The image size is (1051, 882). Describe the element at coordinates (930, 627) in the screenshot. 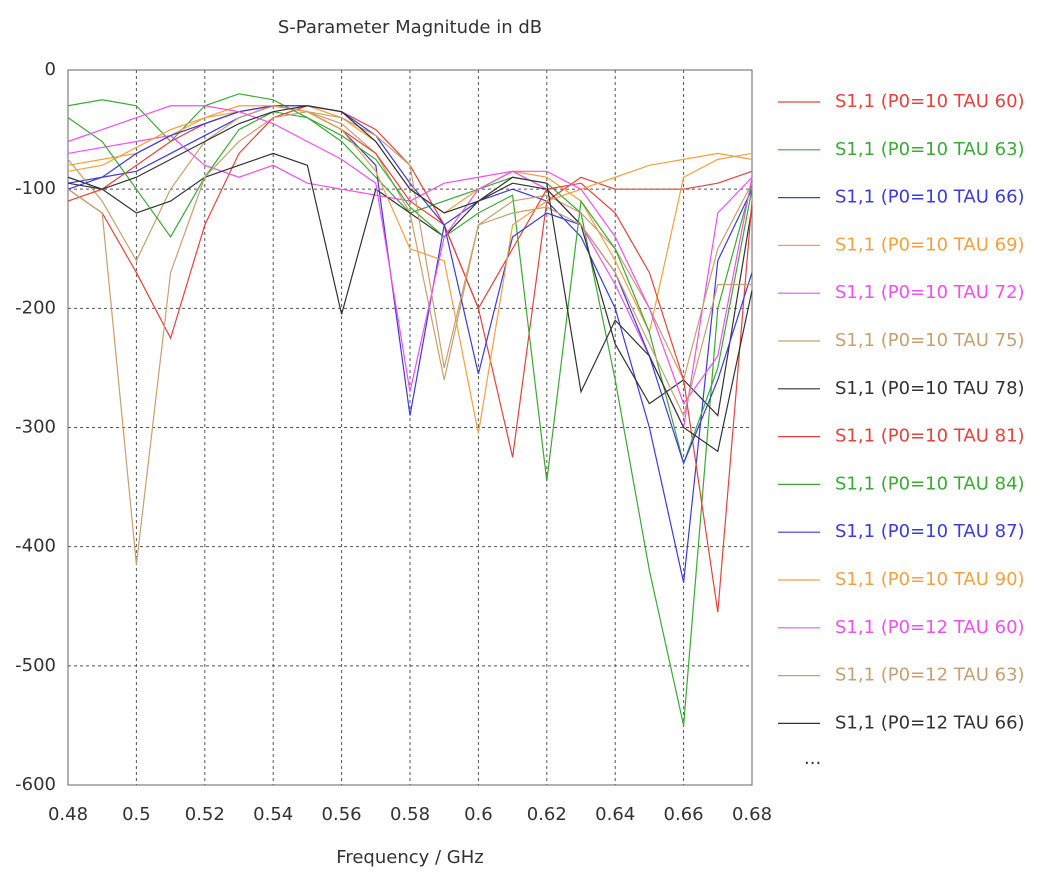

I see `legend-label: S1,1 (P0=12 TAU 60)` at that location.